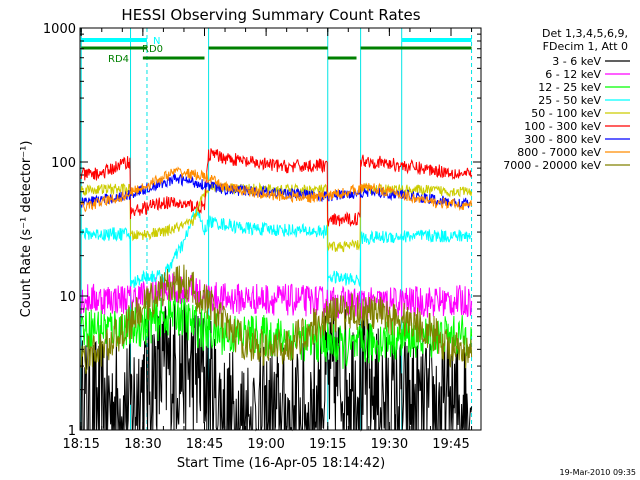 The width and height of the screenshot is (640, 480). Describe the element at coordinates (566, 113) in the screenshot. I see `legend-entry-label: 50 - 100 keV` at that location.